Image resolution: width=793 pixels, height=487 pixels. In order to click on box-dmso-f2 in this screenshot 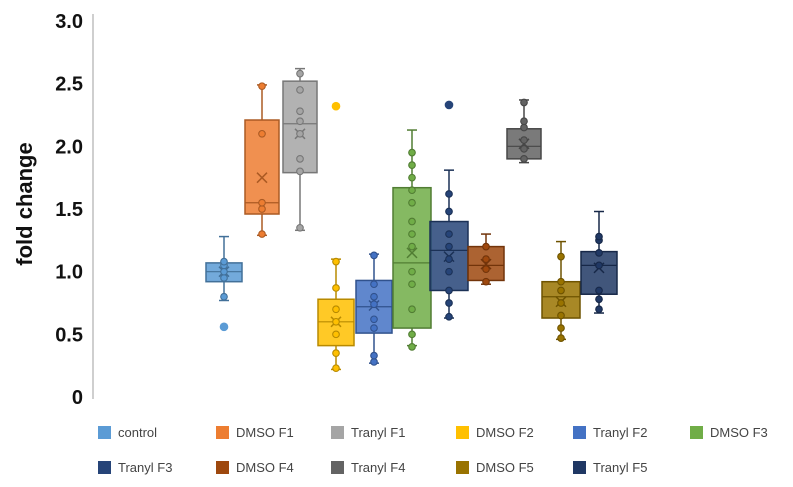, I will do `click(336, 237)`.